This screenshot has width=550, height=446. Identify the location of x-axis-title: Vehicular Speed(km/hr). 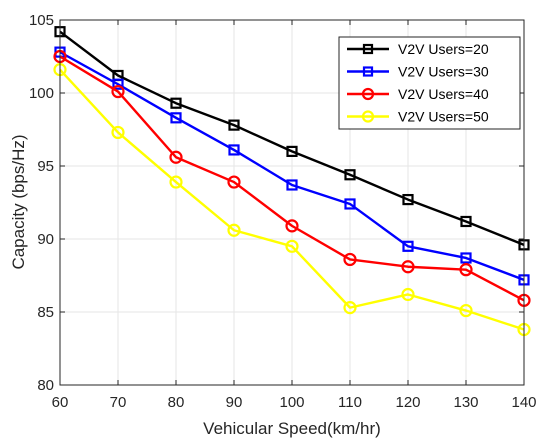
(292, 428).